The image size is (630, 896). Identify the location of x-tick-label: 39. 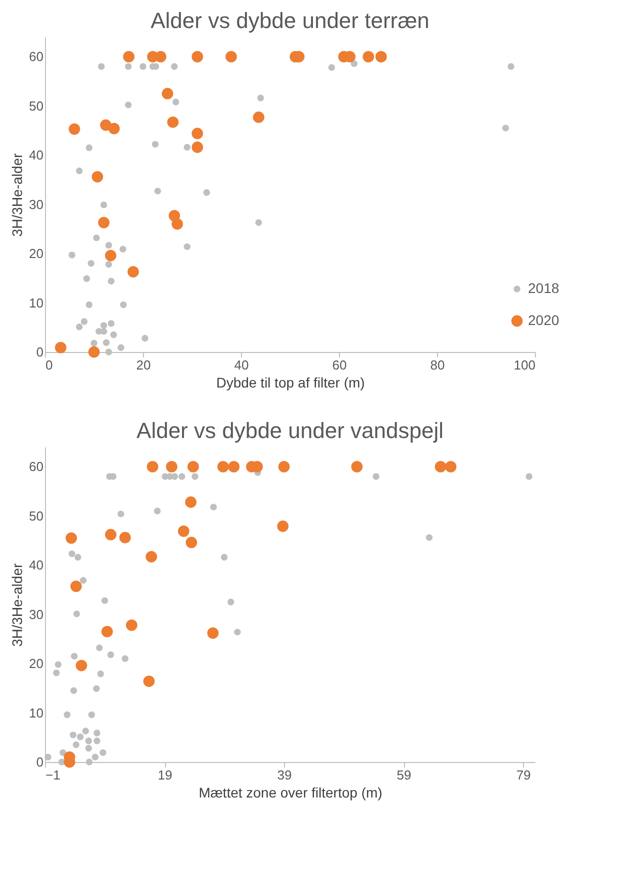
(284, 775).